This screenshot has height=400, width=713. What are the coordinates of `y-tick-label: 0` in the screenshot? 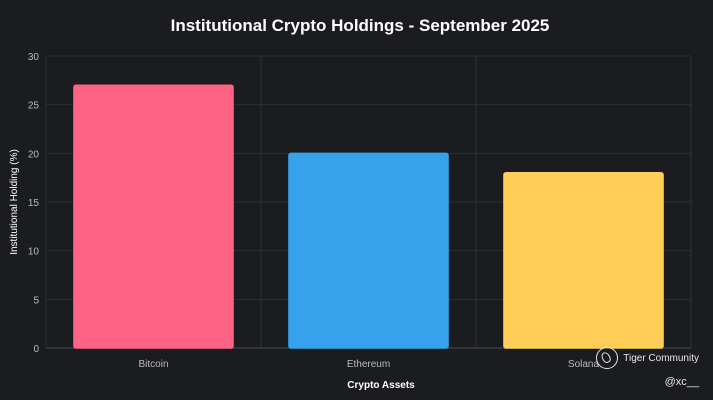 It's located at (36, 349).